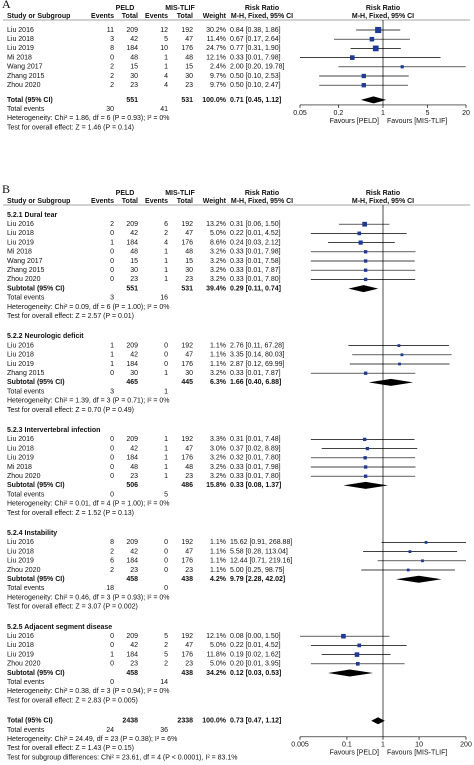 This screenshot has height=765, width=474. Describe the element at coordinates (38, 16) in the screenshot. I see `column-header: Study or Subgroup` at that location.